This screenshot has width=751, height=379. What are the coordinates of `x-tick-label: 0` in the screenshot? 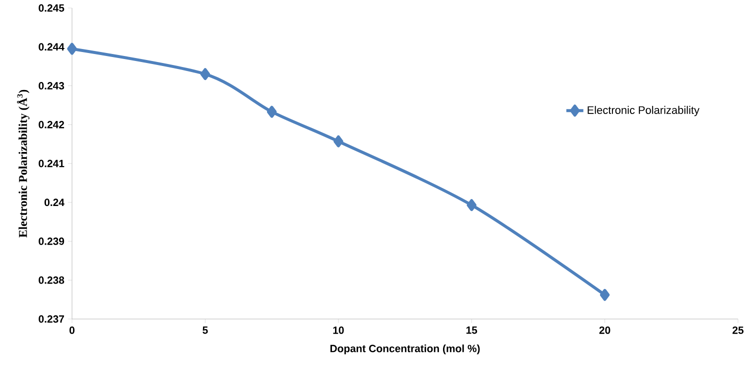 It's located at (71, 330).